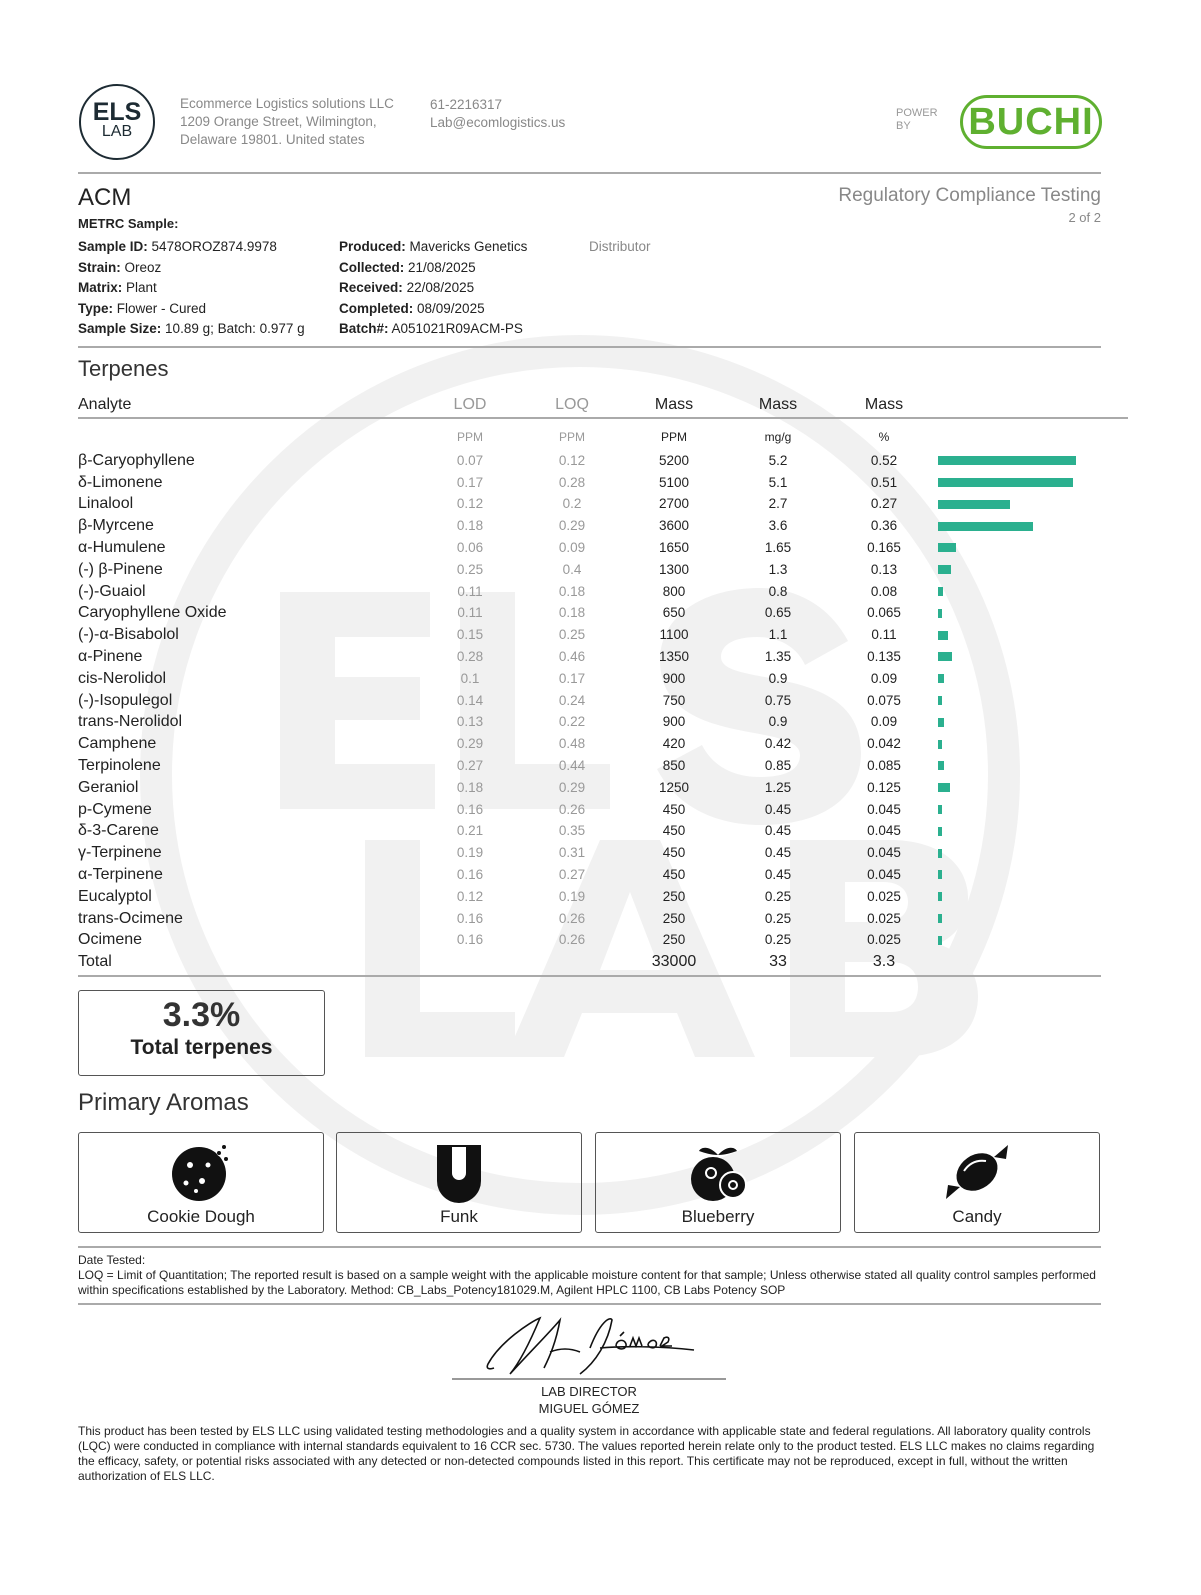 Image resolution: width=1201 pixels, height=1595 pixels. Describe the element at coordinates (778, 853) in the screenshot. I see `mass-mgg: 0.45` at that location.